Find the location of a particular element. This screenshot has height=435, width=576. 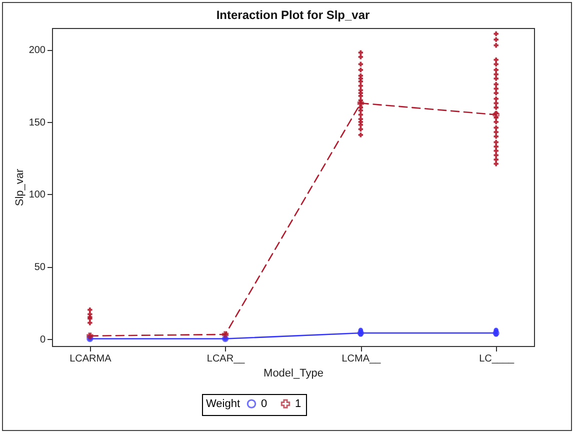

x-tick-label: LCAR__ is located at coordinates (226, 359).